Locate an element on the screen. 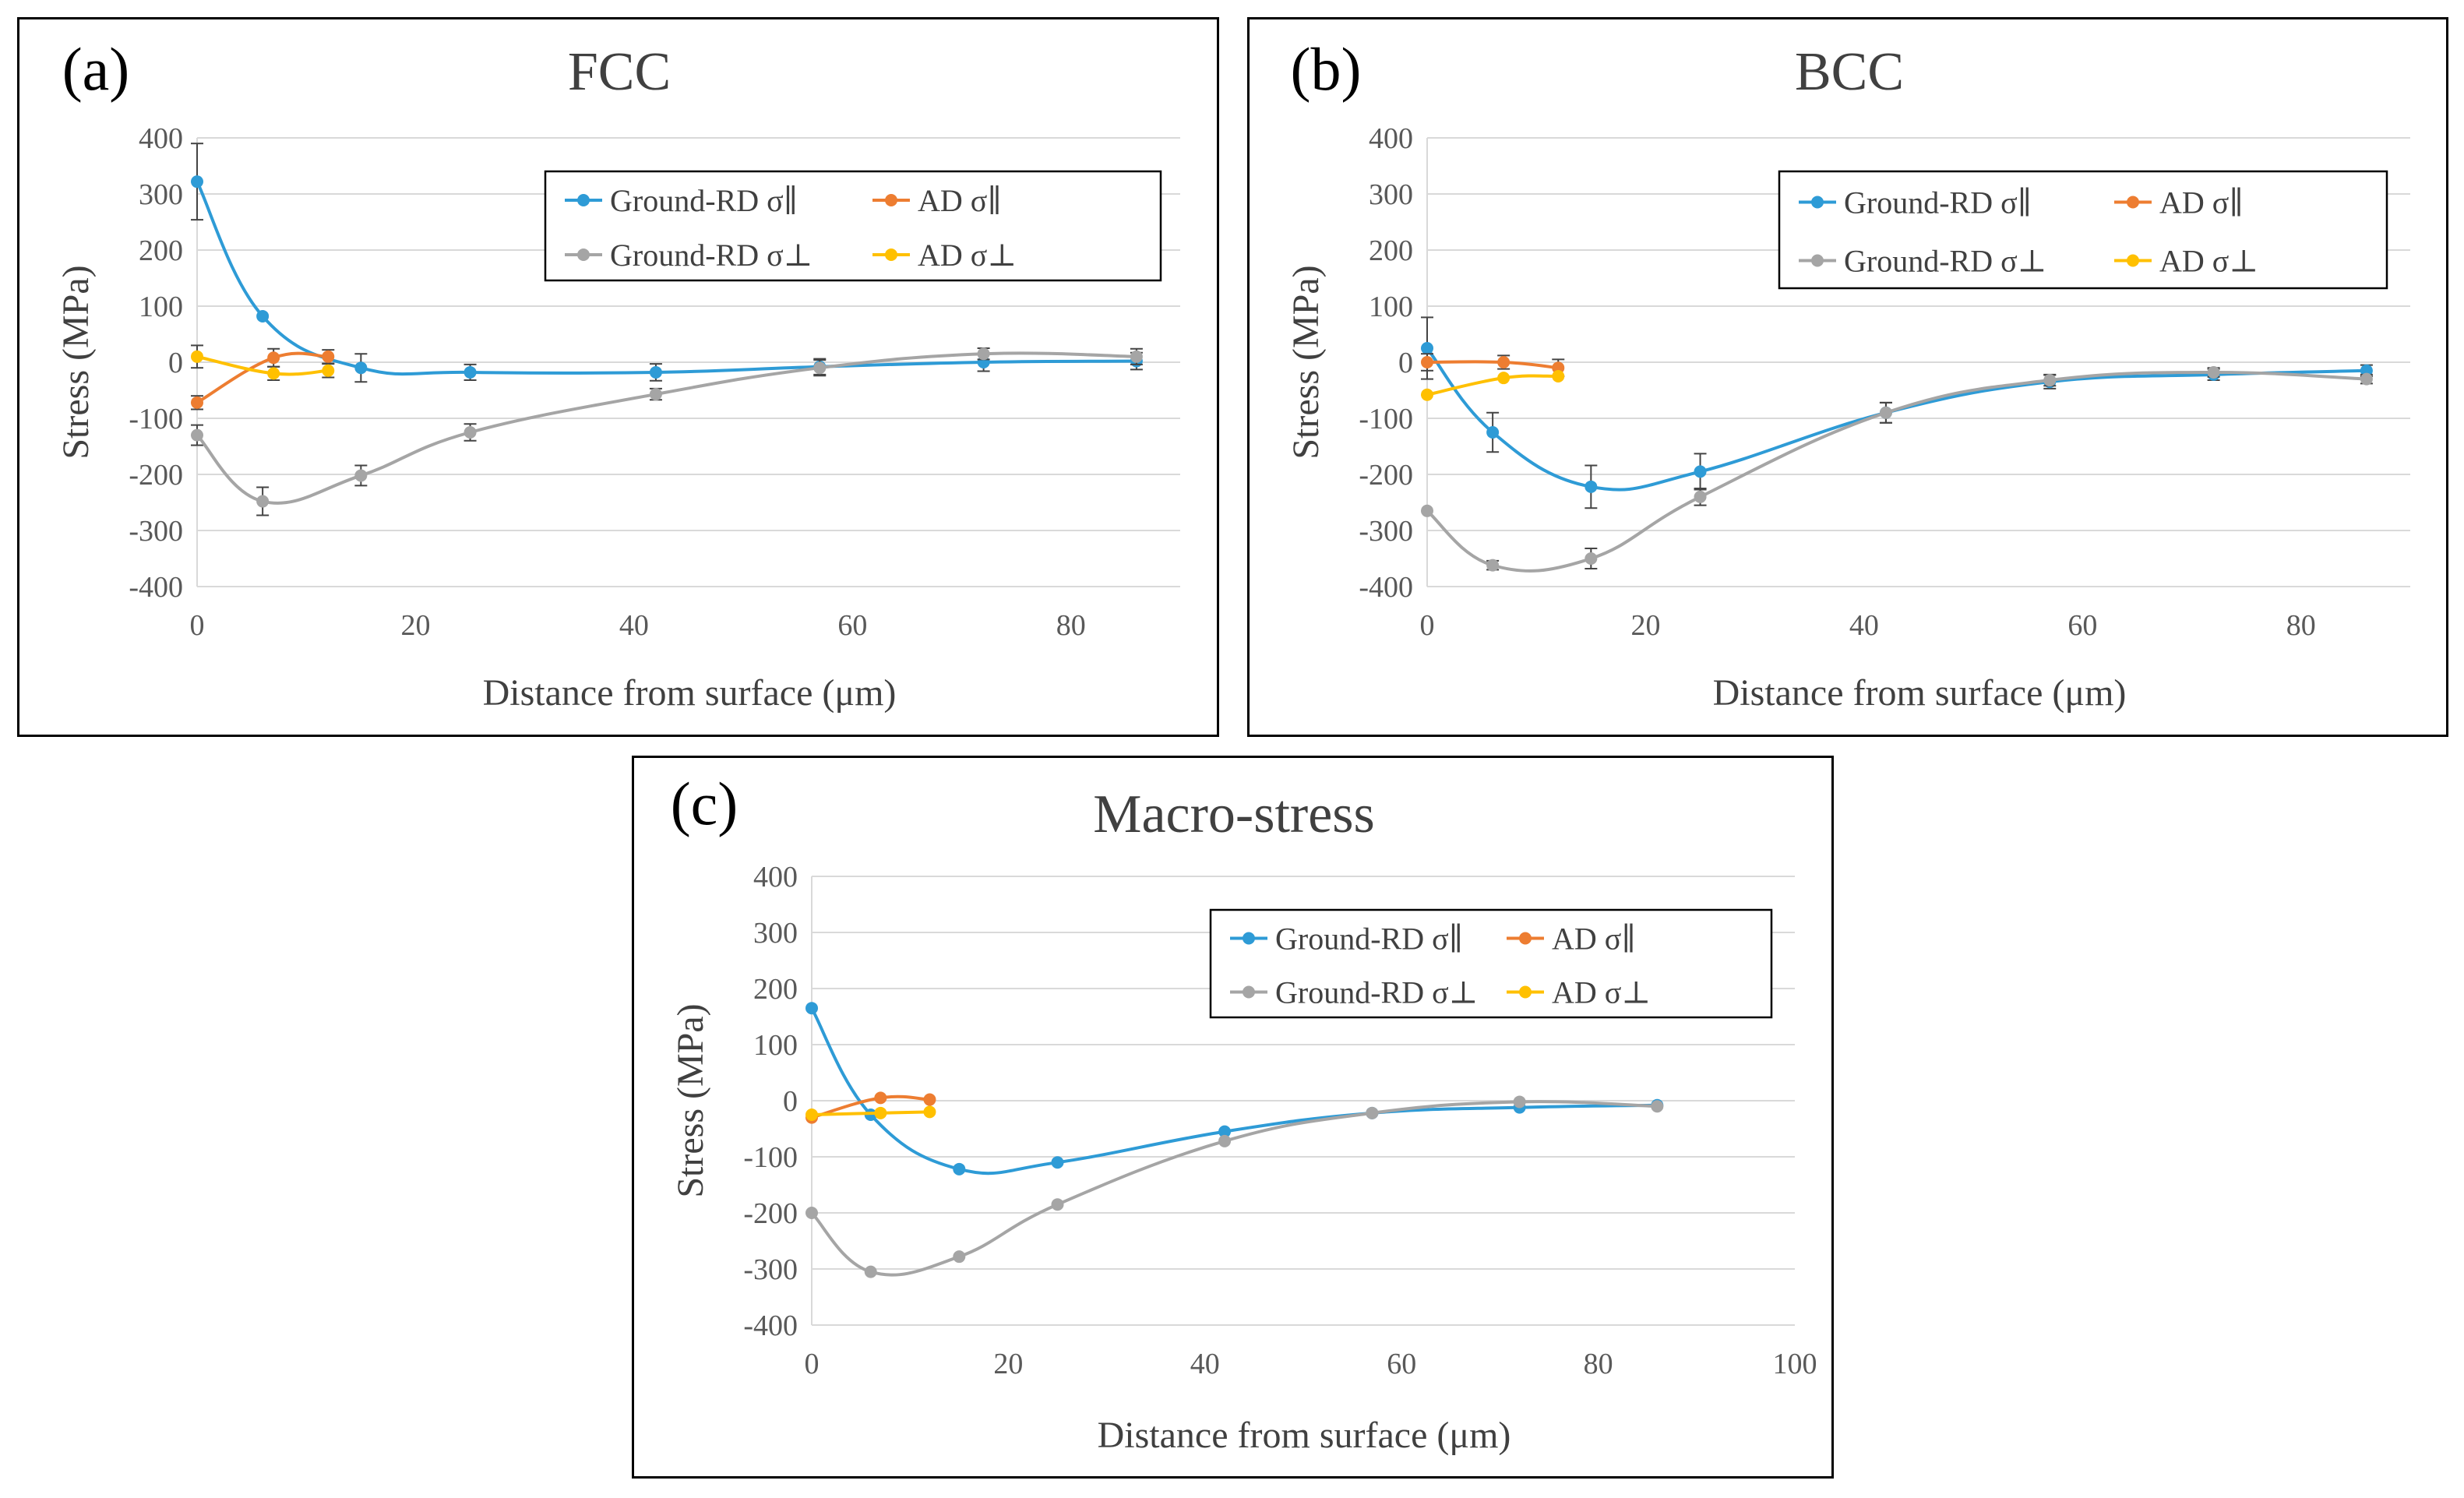  panel-label: (c) is located at coordinates (704, 803).